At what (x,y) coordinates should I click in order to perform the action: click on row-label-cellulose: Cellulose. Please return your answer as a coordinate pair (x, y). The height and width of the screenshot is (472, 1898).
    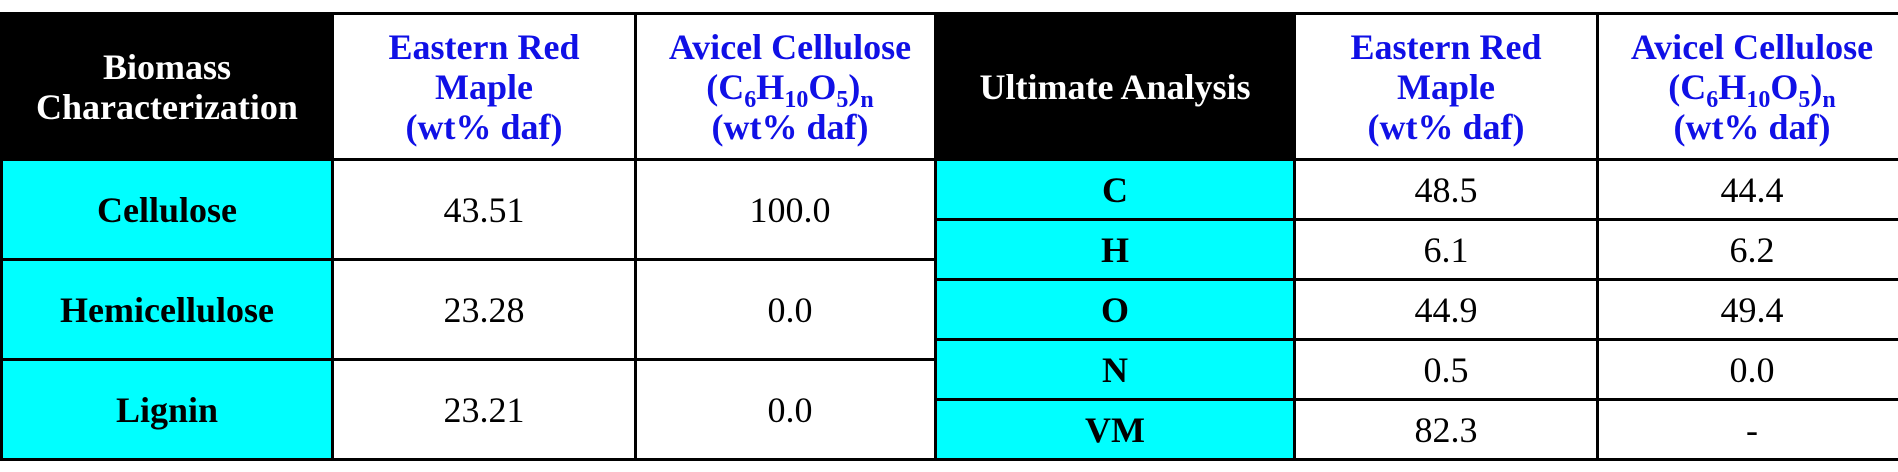
    Looking at the image, I should click on (167, 209).